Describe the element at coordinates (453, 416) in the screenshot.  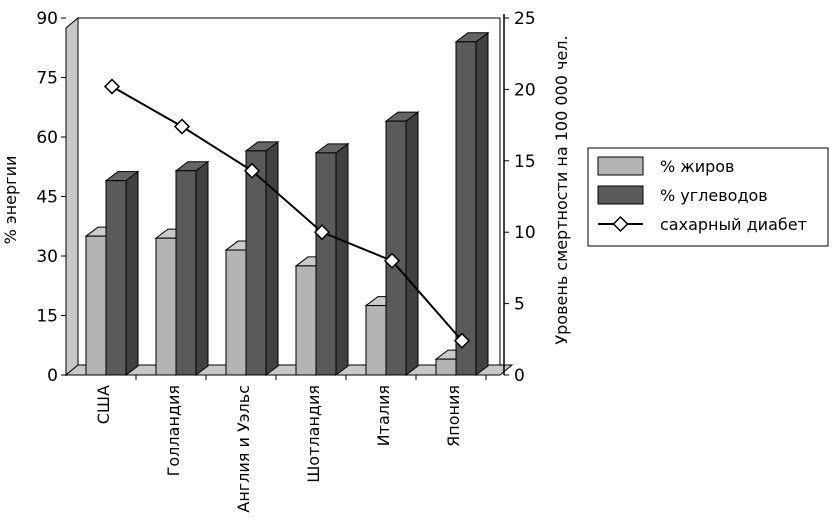
I see `x-category-label: Япония` at that location.